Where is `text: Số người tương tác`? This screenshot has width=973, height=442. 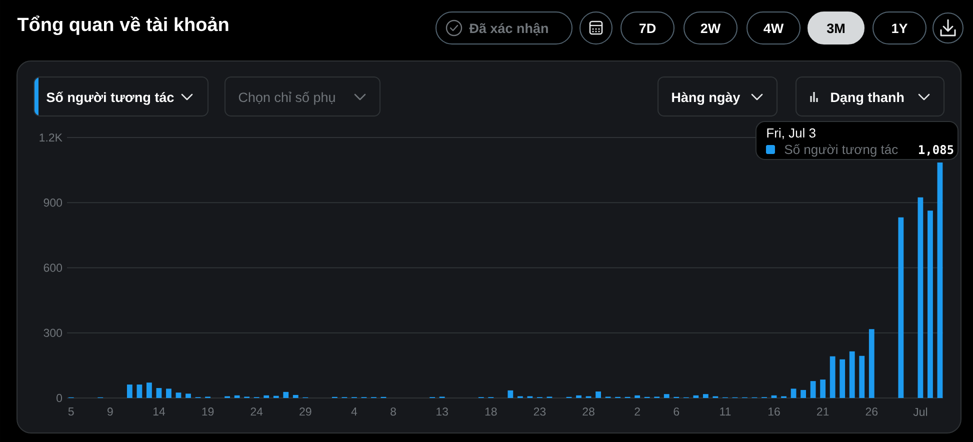 text: Số người tương tác is located at coordinates (110, 98).